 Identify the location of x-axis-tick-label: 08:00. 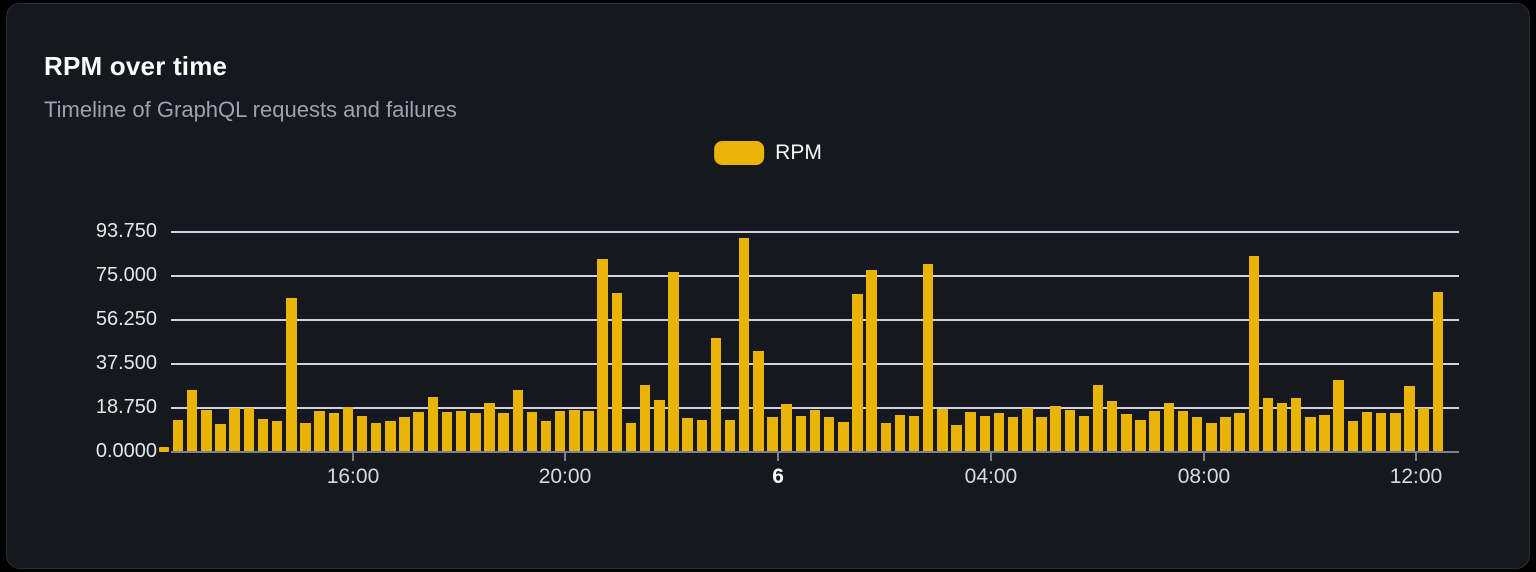
(1204, 476).